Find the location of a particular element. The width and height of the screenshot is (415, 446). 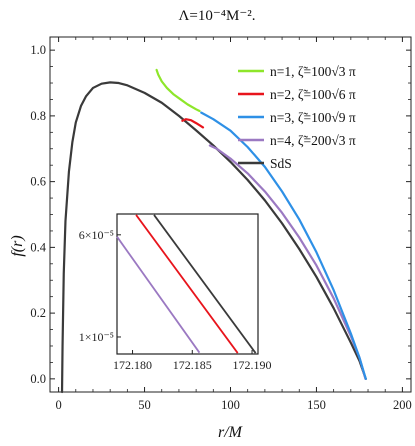

y-tick-label: 0.6 is located at coordinates (38, 182).